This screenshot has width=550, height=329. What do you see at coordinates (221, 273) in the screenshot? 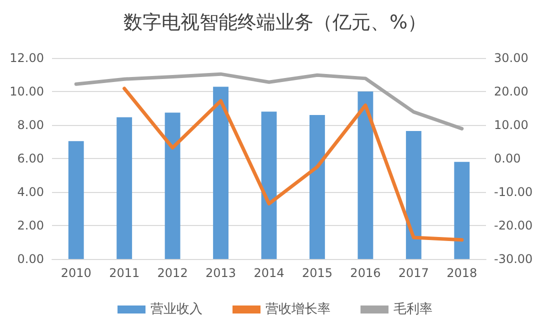
I see `x-tick-label: 2013` at bounding box center [221, 273].